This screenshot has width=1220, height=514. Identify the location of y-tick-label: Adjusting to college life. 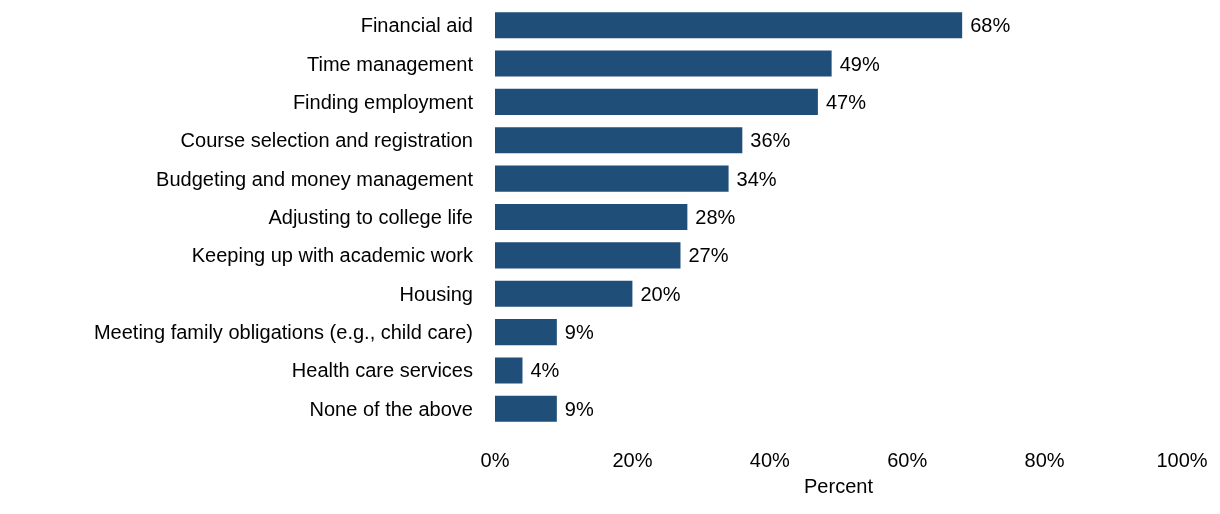
(370, 217).